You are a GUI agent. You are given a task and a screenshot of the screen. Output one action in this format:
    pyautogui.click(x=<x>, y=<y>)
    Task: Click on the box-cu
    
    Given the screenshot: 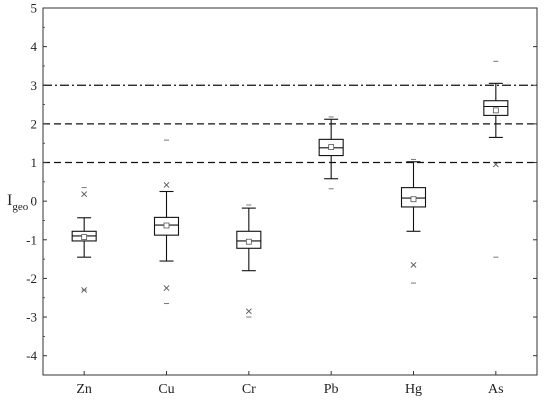 What is the action you would take?
    pyautogui.click(x=166, y=222)
    